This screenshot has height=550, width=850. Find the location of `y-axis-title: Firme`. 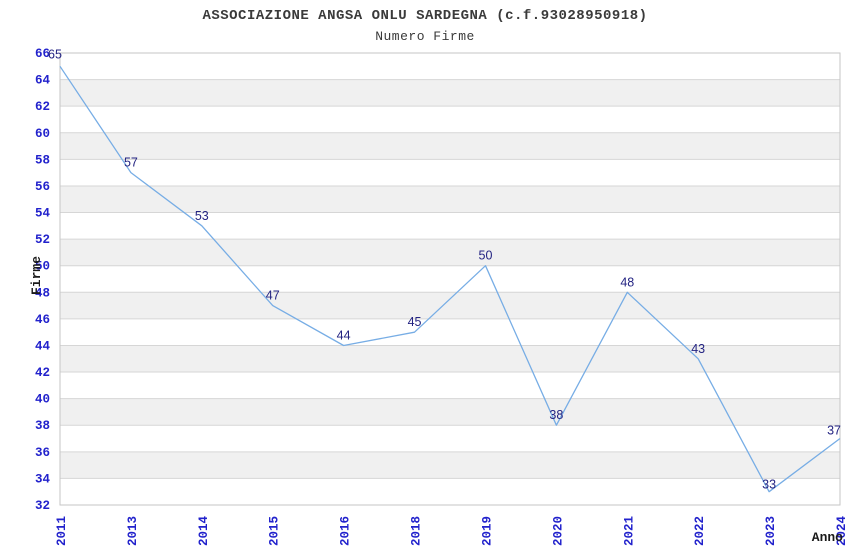

y-axis-title: Firme is located at coordinates (36, 275).